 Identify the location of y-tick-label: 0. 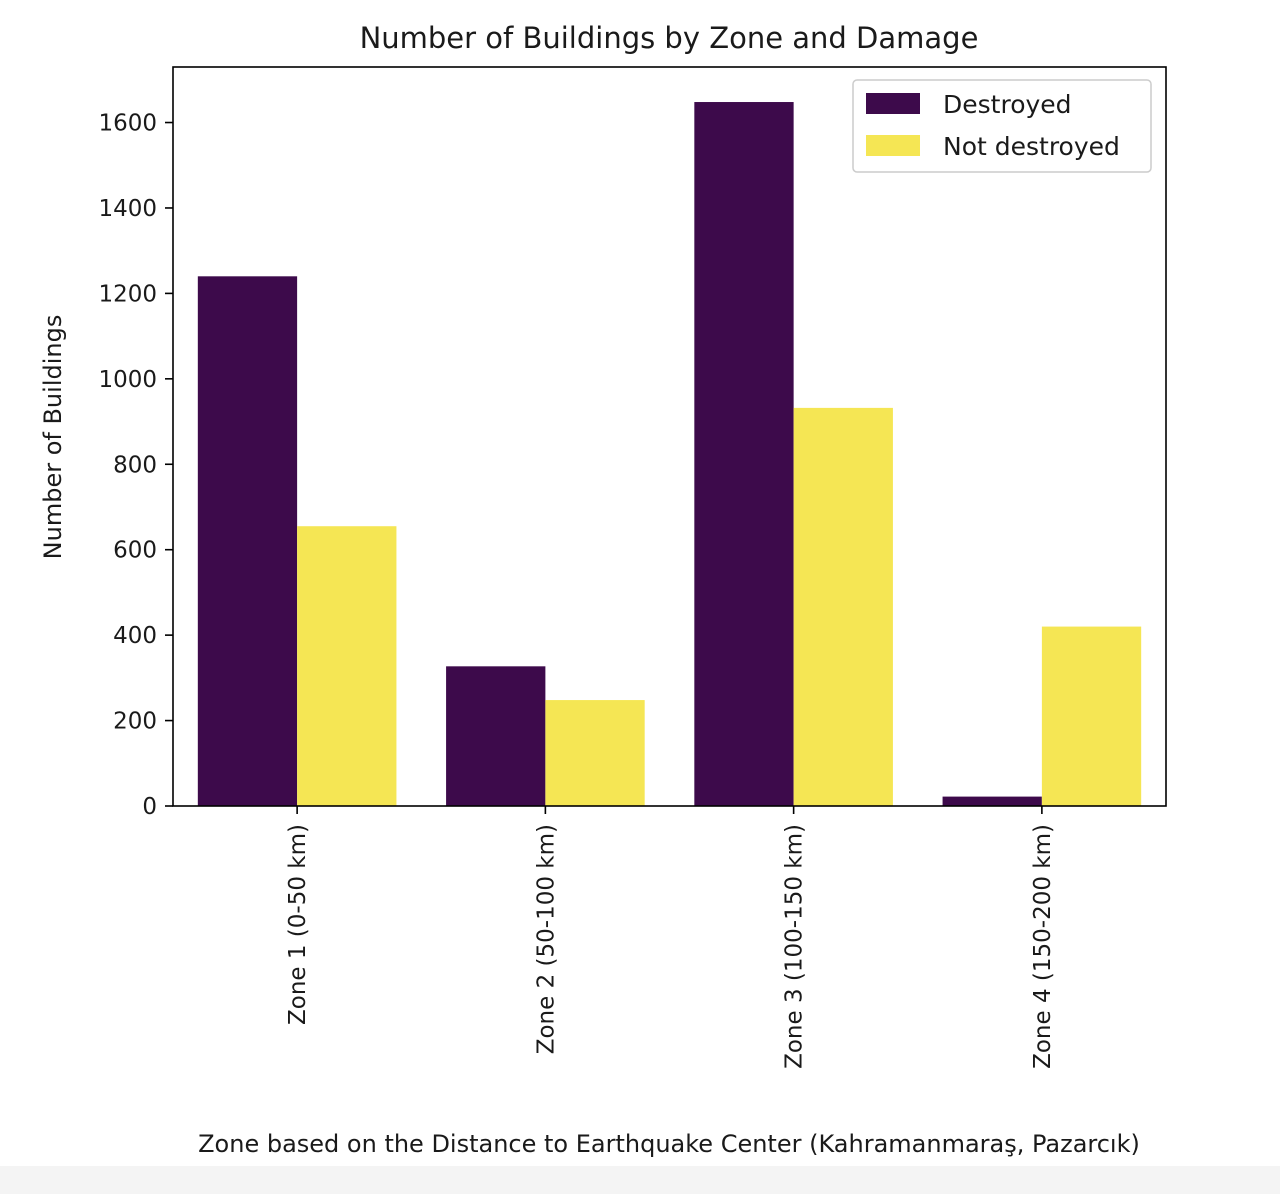
(149, 807).